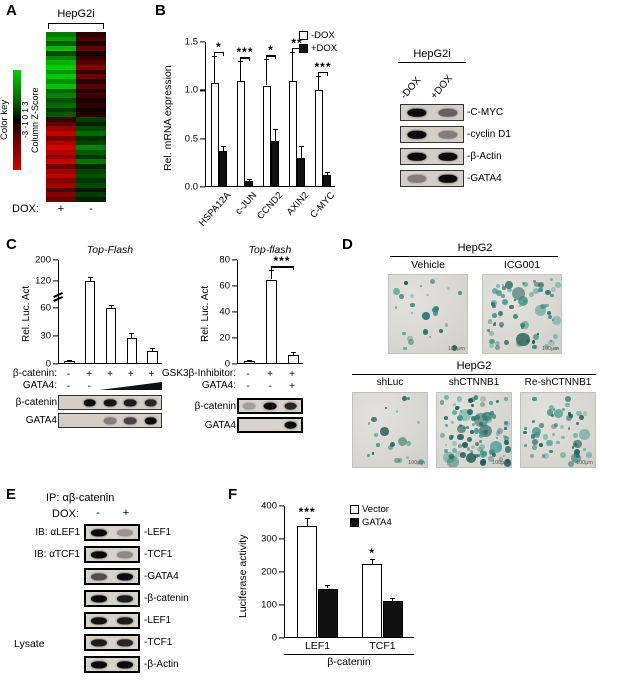  I want to click on legend: -DOX +DOX, so click(318, 42).